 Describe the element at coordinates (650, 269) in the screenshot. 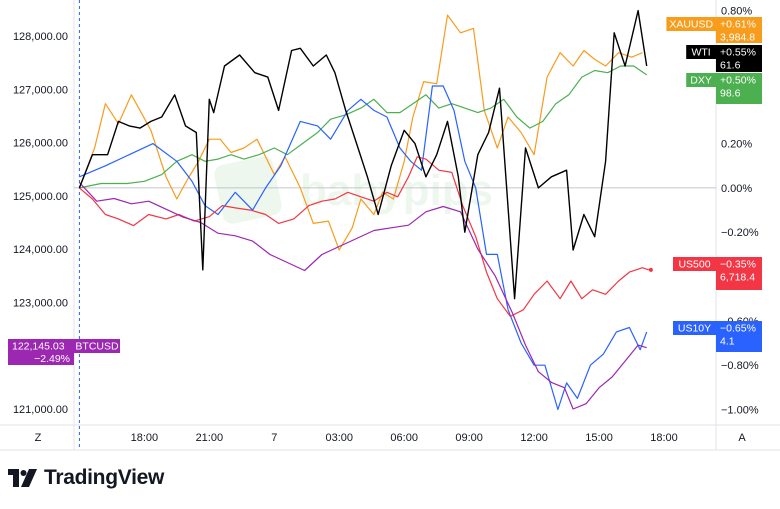

I see `us500-last-point` at that location.